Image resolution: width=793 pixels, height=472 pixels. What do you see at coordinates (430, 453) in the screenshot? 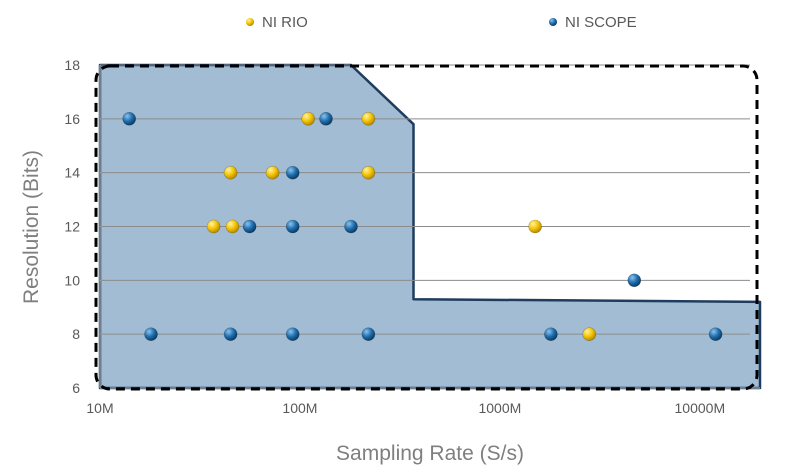
I see `x-axis-title: Sampling Rate (S/s)` at bounding box center [430, 453].